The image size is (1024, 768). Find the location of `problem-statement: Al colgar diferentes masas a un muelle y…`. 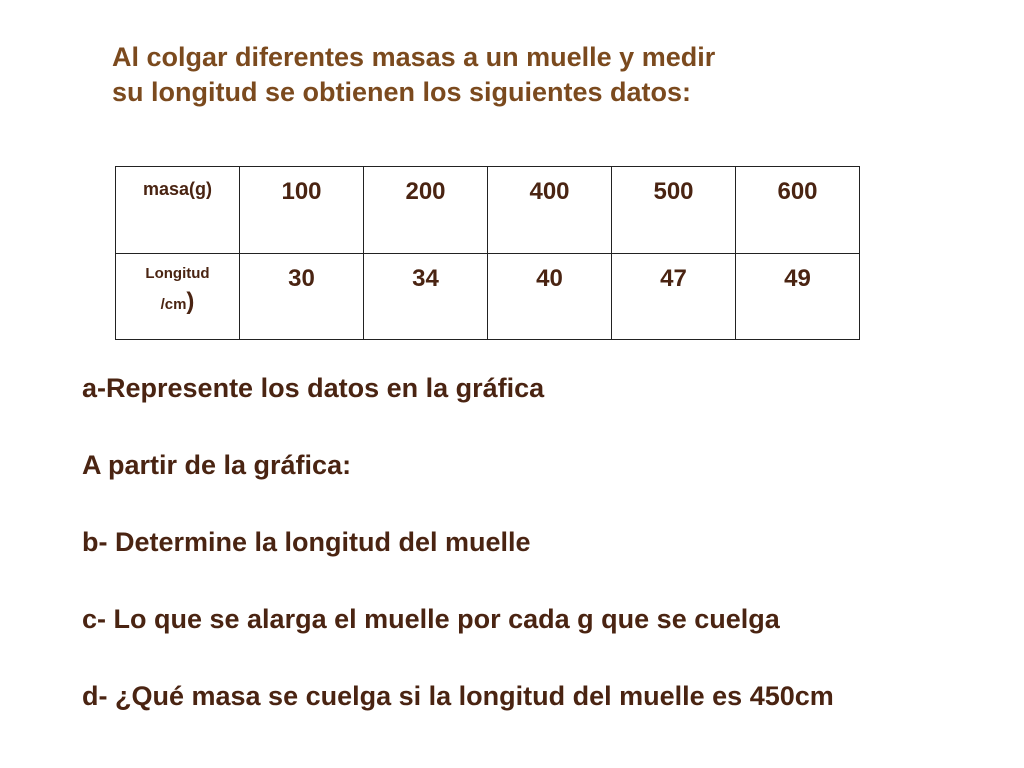

problem-statement: Al colgar diferentes masas a un muelle y… is located at coordinates (542, 75).